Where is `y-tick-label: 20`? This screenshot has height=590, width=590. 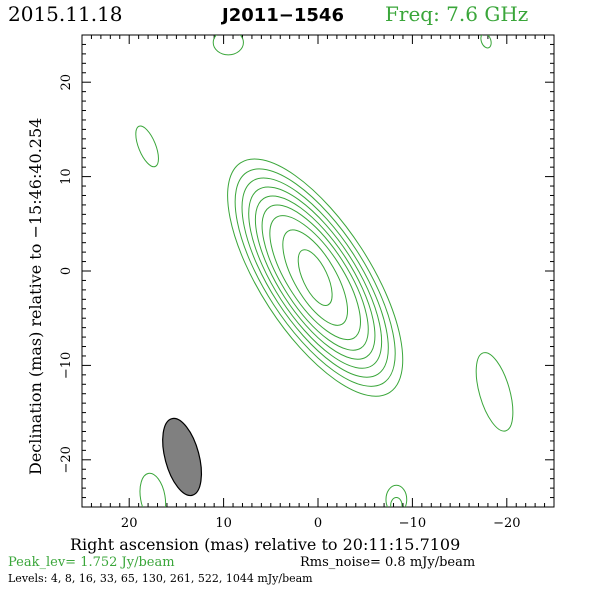 y-tick-label: 20 is located at coordinates (66, 82).